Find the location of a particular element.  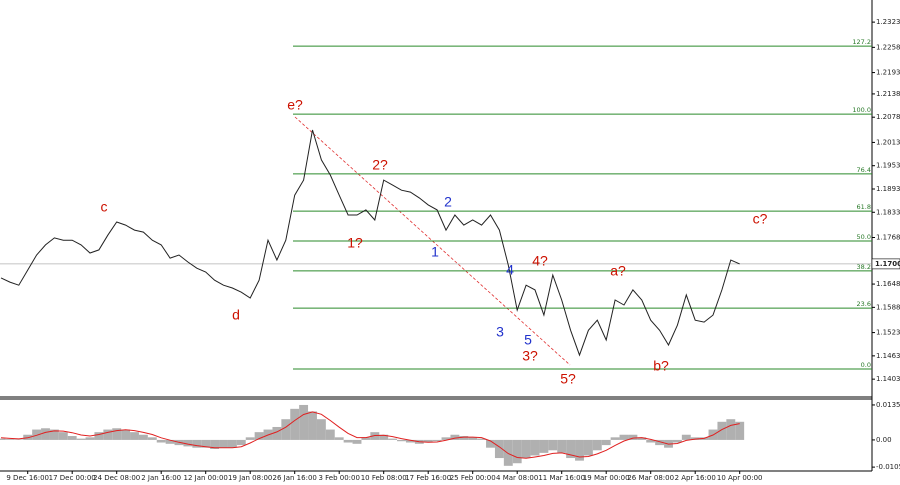

x-tick-label: 26 Mar 08:00 is located at coordinates (650, 478).